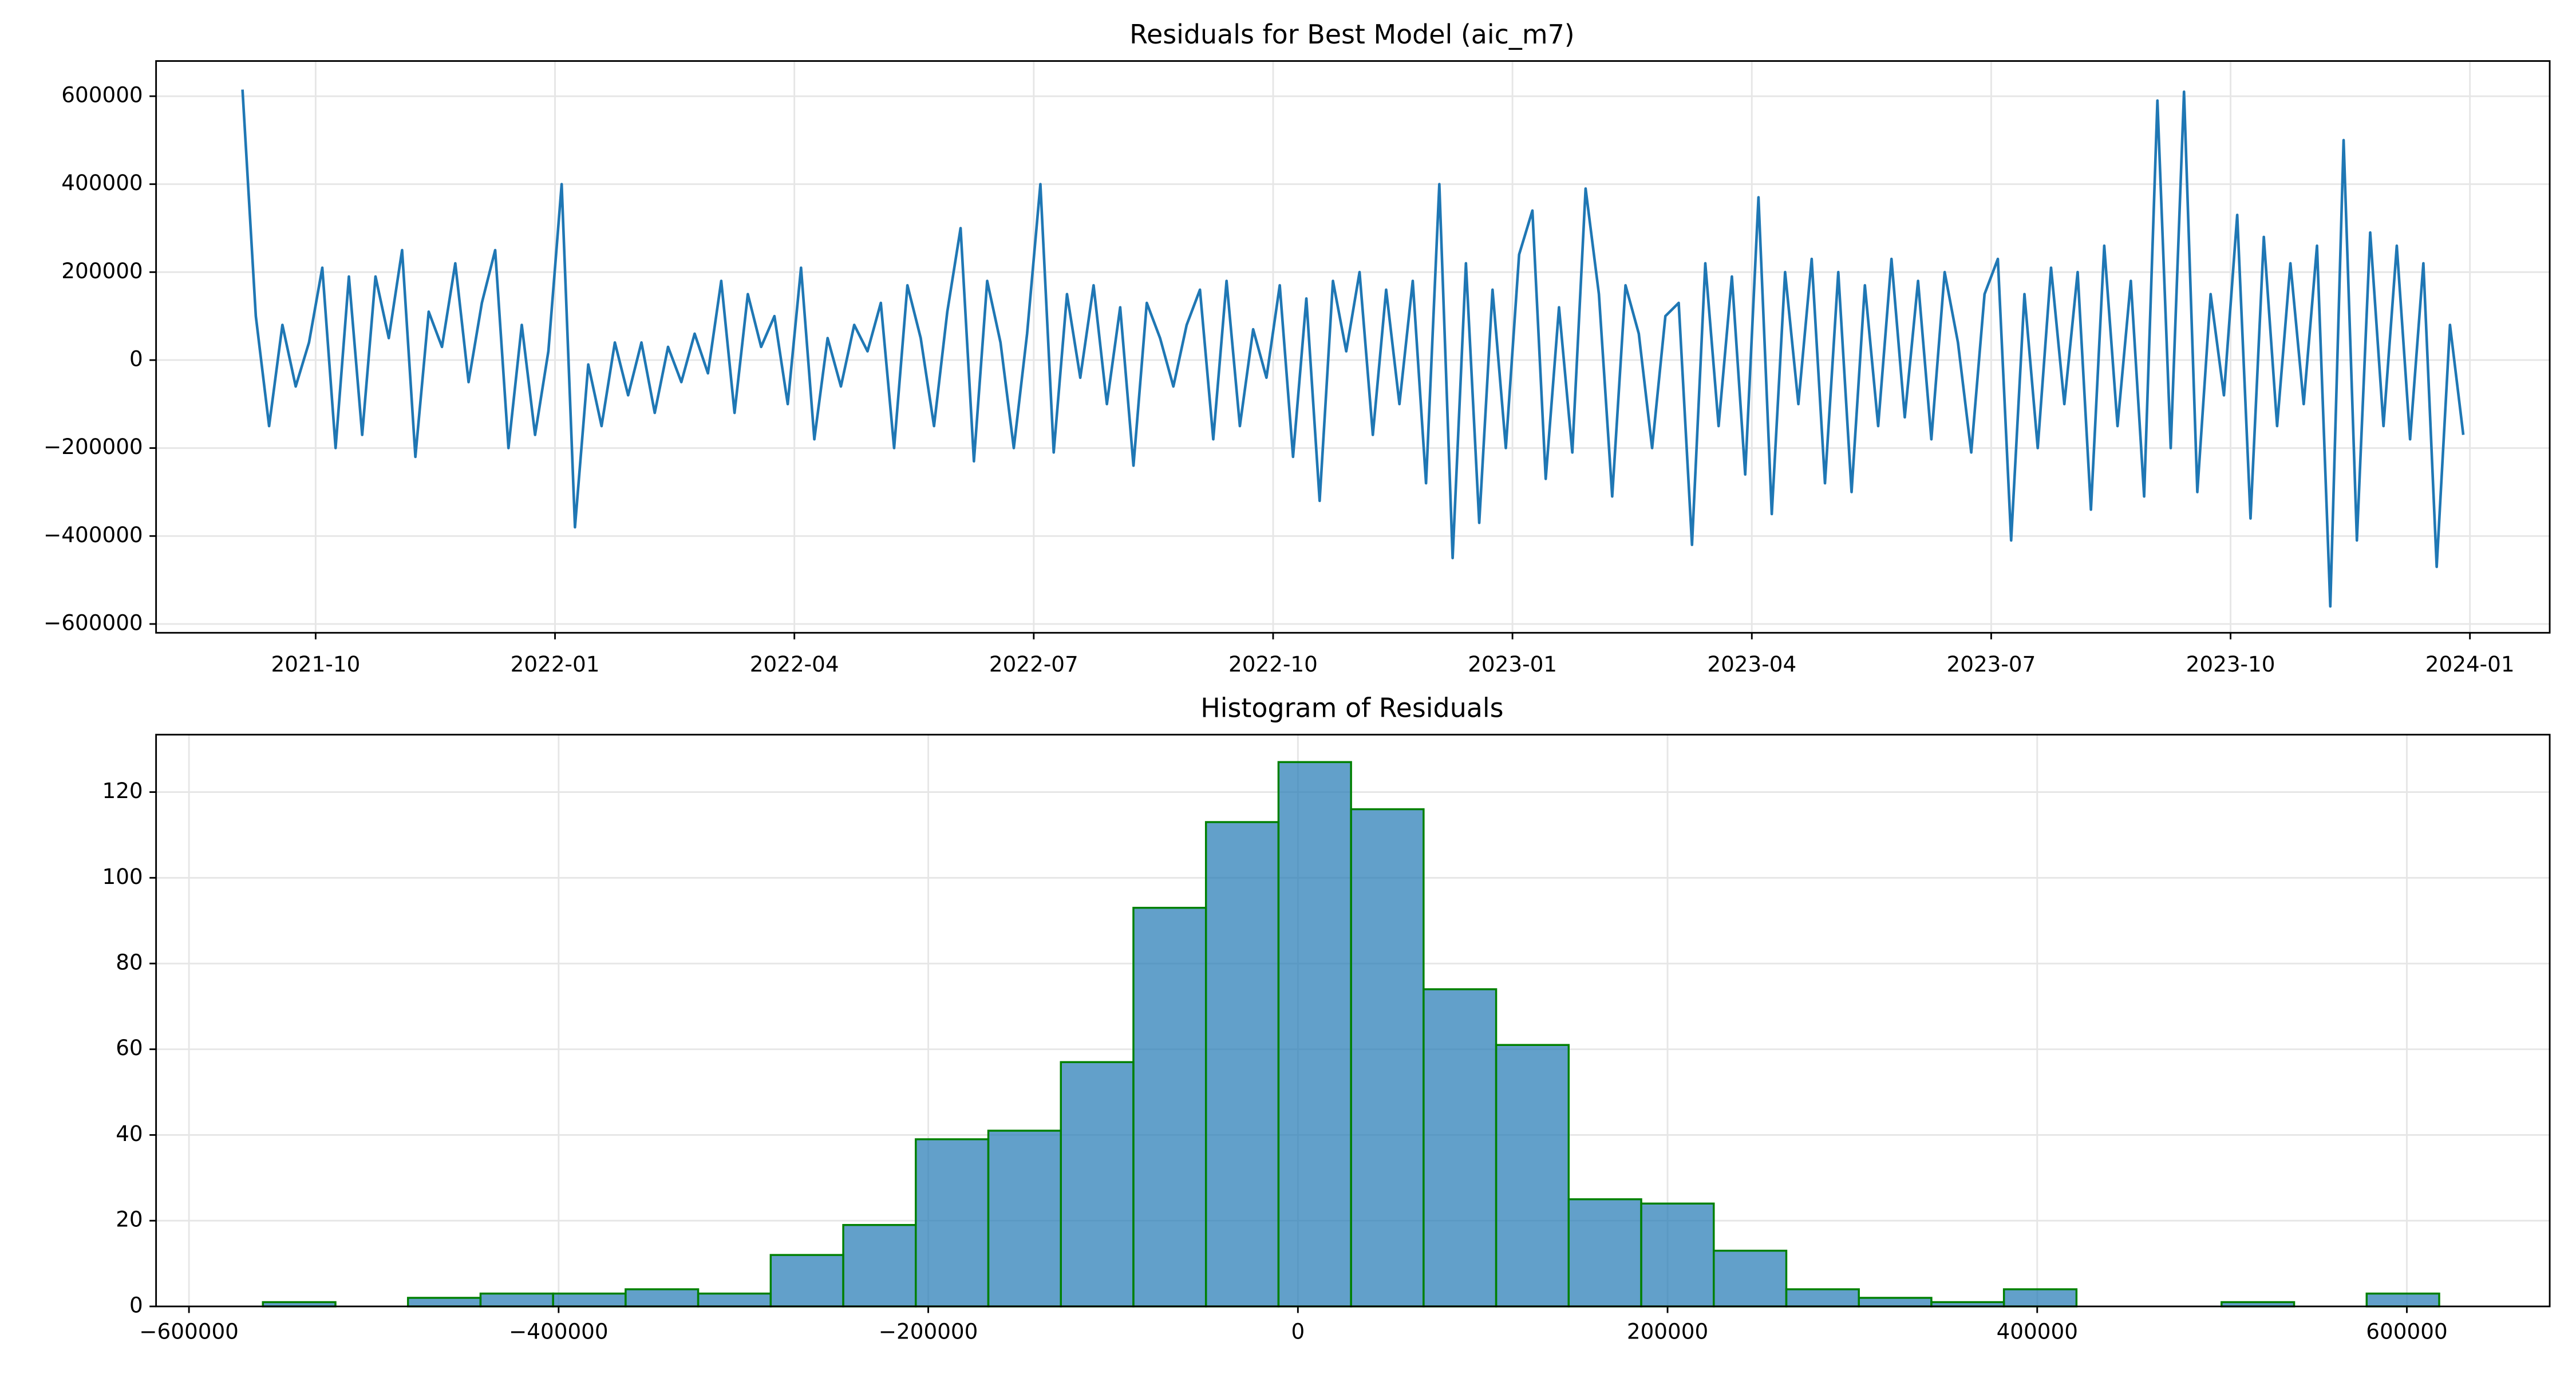  Describe the element at coordinates (1351, 708) in the screenshot. I see `chart-title: Histogram of Residuals` at that location.